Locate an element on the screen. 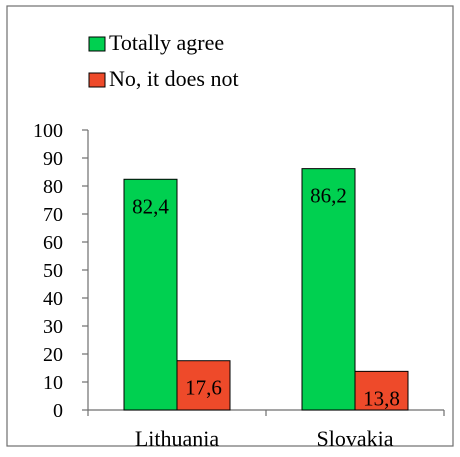 Image resolution: width=460 pixels, height=457 pixels. y-tick-label: 40 is located at coordinates (53, 299).